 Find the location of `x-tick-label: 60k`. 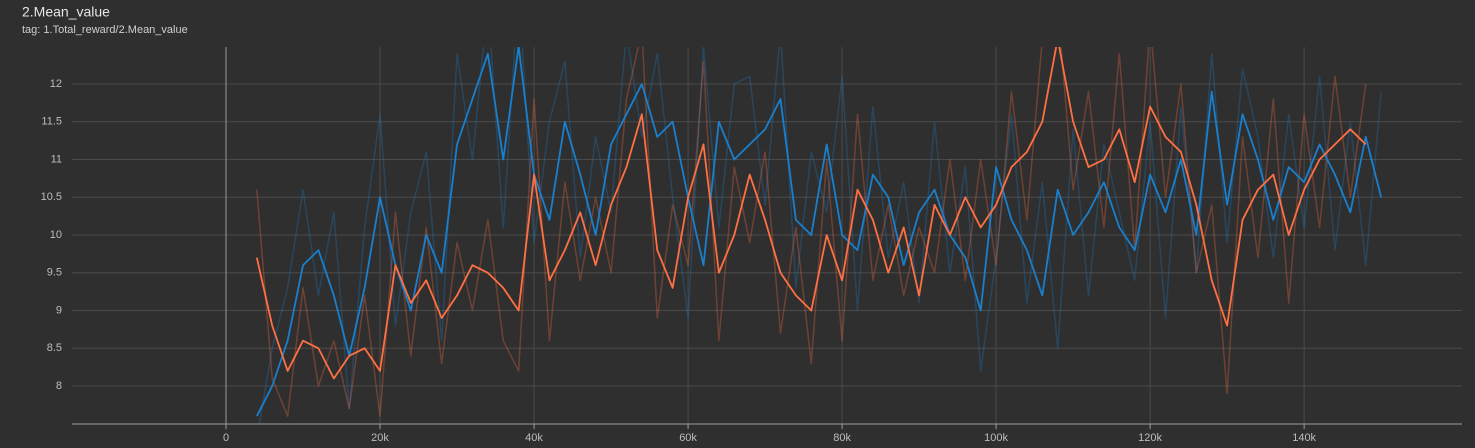

x-tick-label: 60k is located at coordinates (688, 438).